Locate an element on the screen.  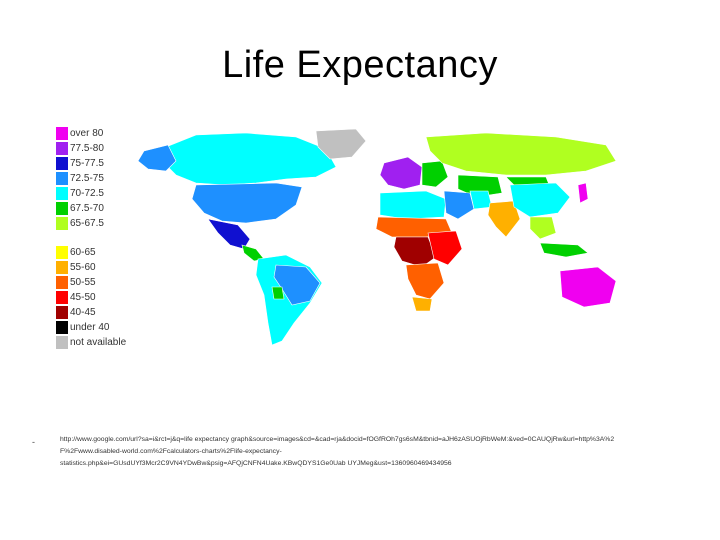
legend-item: over 80 is located at coordinates (96, 134).